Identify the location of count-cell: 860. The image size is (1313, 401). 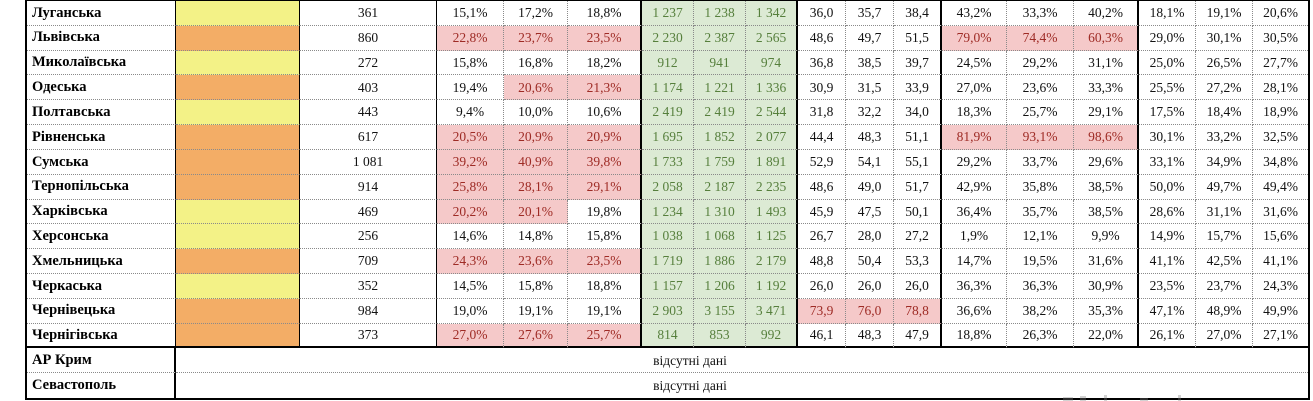
(368, 38).